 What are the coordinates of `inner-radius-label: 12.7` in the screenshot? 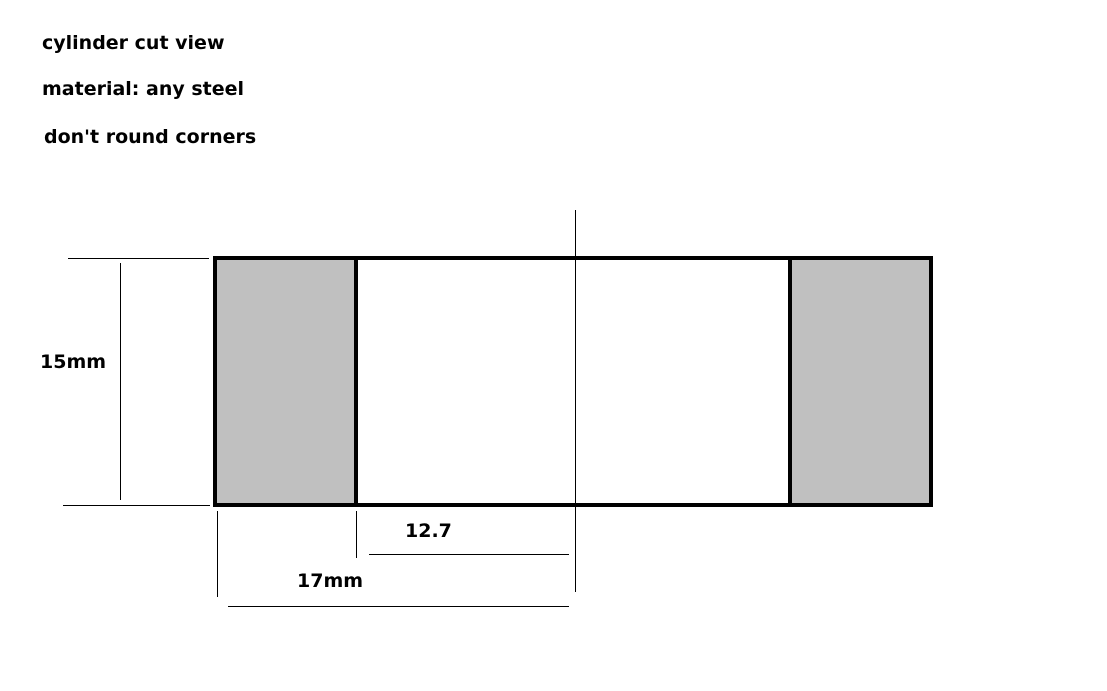 It's located at (428, 531).